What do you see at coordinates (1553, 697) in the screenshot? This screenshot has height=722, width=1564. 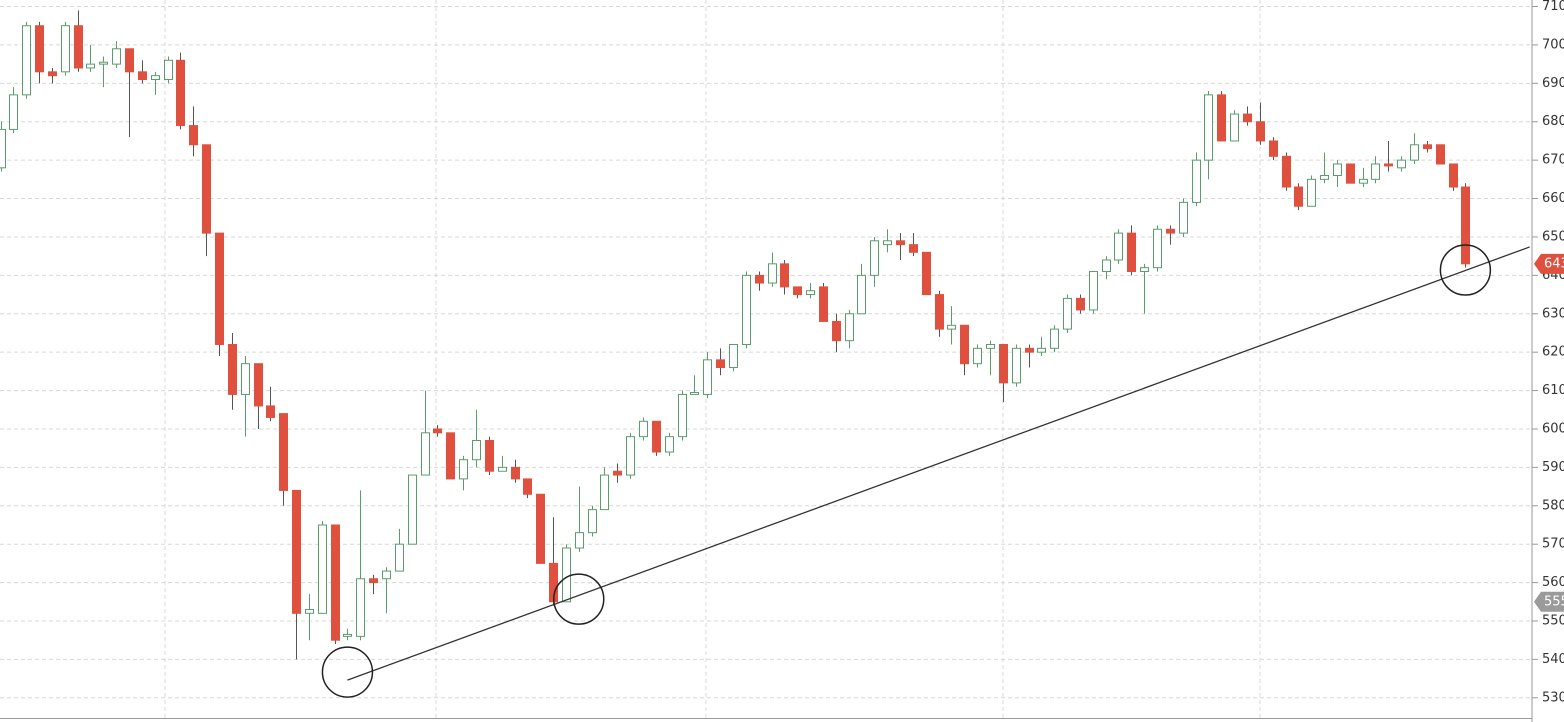 I see `y-tick-label: 530` at bounding box center [1553, 697].